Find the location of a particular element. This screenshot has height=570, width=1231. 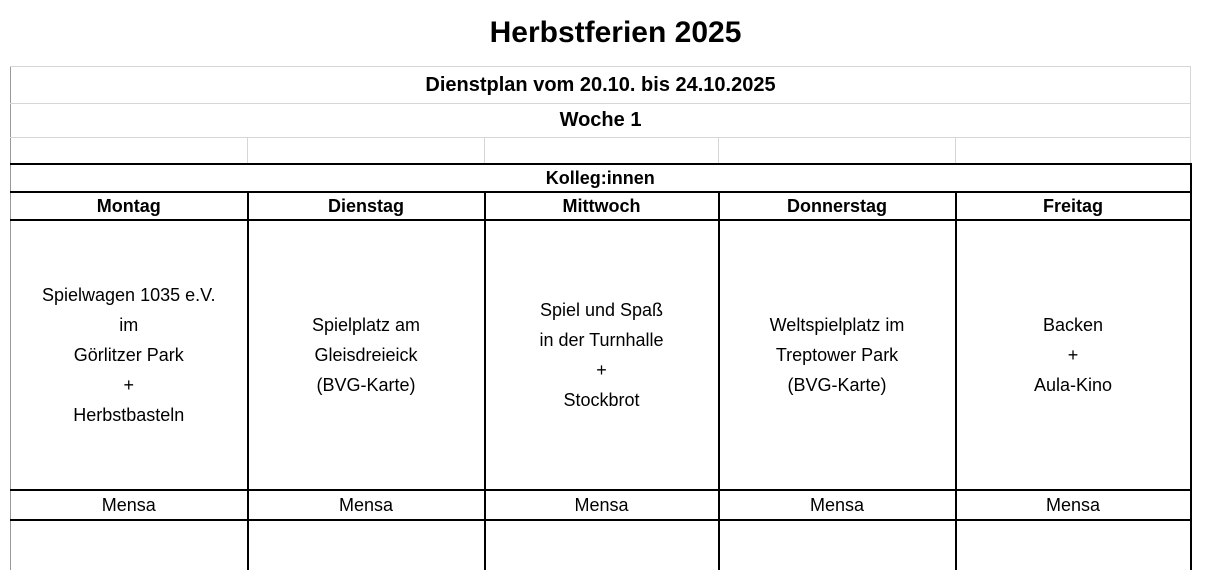

spacer-row is located at coordinates (601, 150).